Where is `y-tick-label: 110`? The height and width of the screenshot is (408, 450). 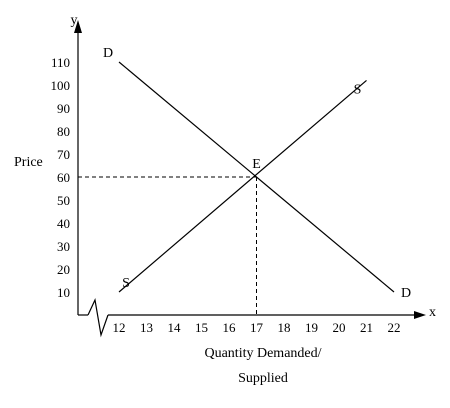 y-tick-label: 110 is located at coordinates (60, 62).